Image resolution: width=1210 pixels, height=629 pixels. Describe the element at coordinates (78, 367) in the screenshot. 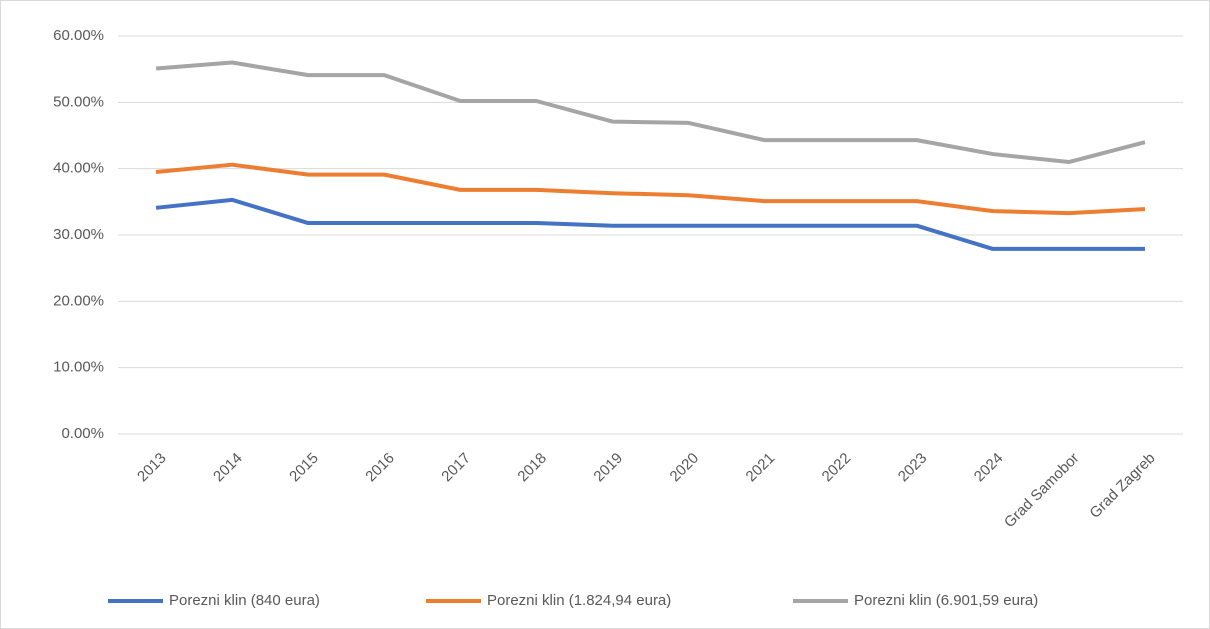

I see `y-tick-label: 10.00%` at that location.